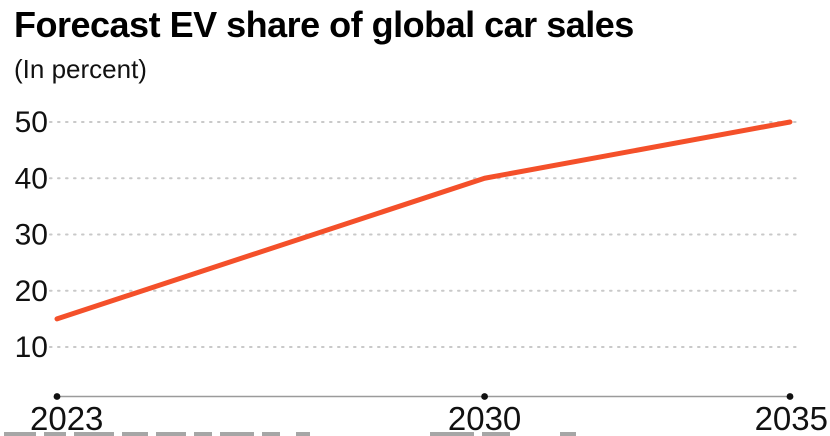  What do you see at coordinates (31, 178) in the screenshot?
I see `y-axis-tick-label: 40` at bounding box center [31, 178].